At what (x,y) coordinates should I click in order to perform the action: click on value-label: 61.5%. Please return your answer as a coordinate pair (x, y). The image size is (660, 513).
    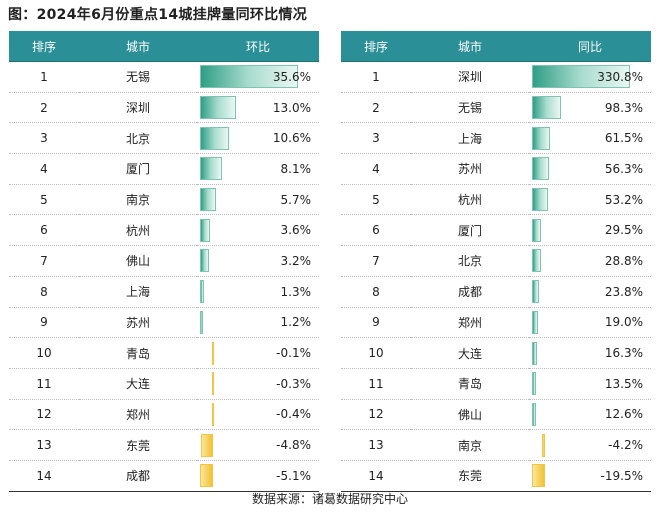
    Looking at the image, I should click on (623, 138).